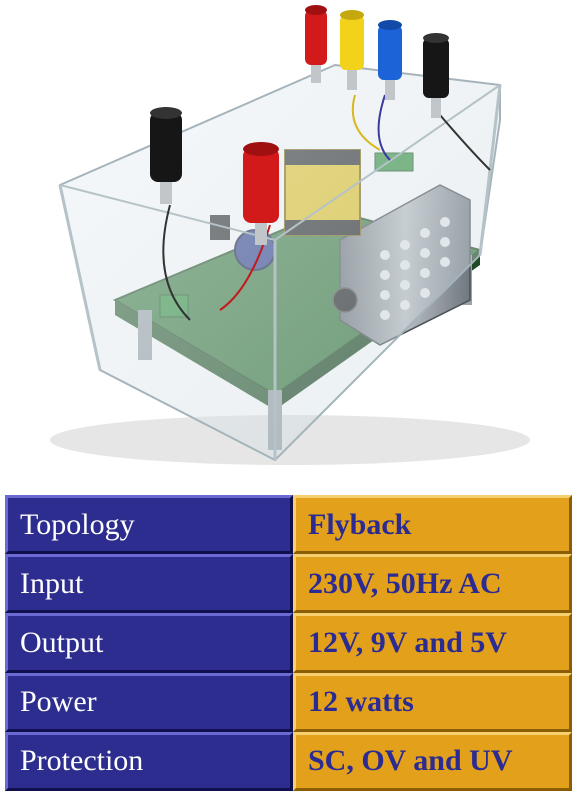 Image resolution: width=577 pixels, height=800 pixels. I want to click on spec-value-output: 12V, 9V and 5V, so click(432, 643).